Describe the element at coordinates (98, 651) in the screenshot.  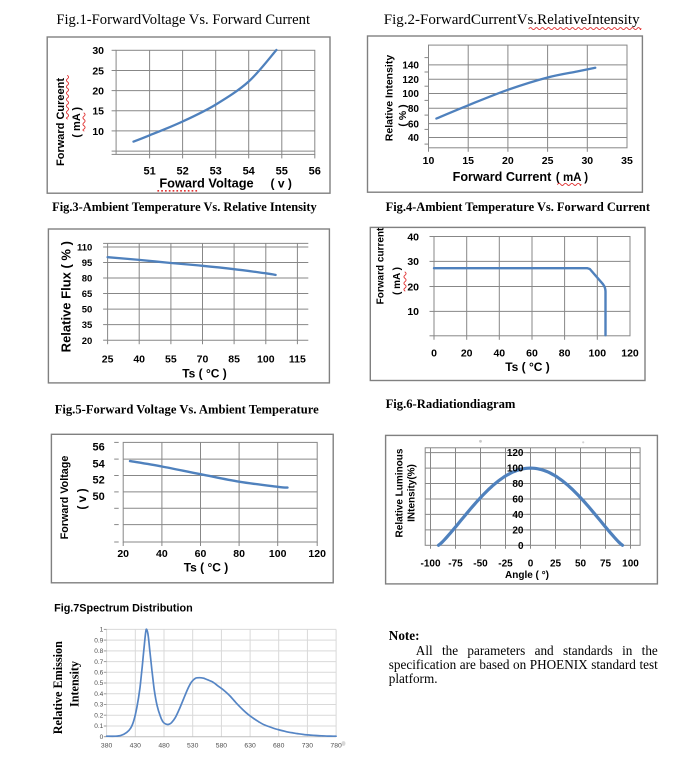
I see `svg-text: 0.8` at that location.